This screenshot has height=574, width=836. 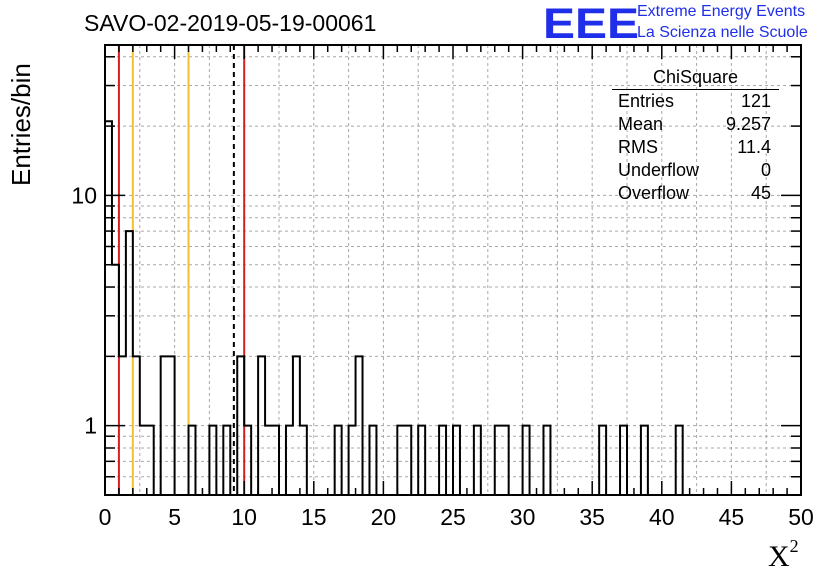 What do you see at coordinates (695, 147) in the screenshot?
I see `stats-row-rms: RMS 11.4` at bounding box center [695, 147].